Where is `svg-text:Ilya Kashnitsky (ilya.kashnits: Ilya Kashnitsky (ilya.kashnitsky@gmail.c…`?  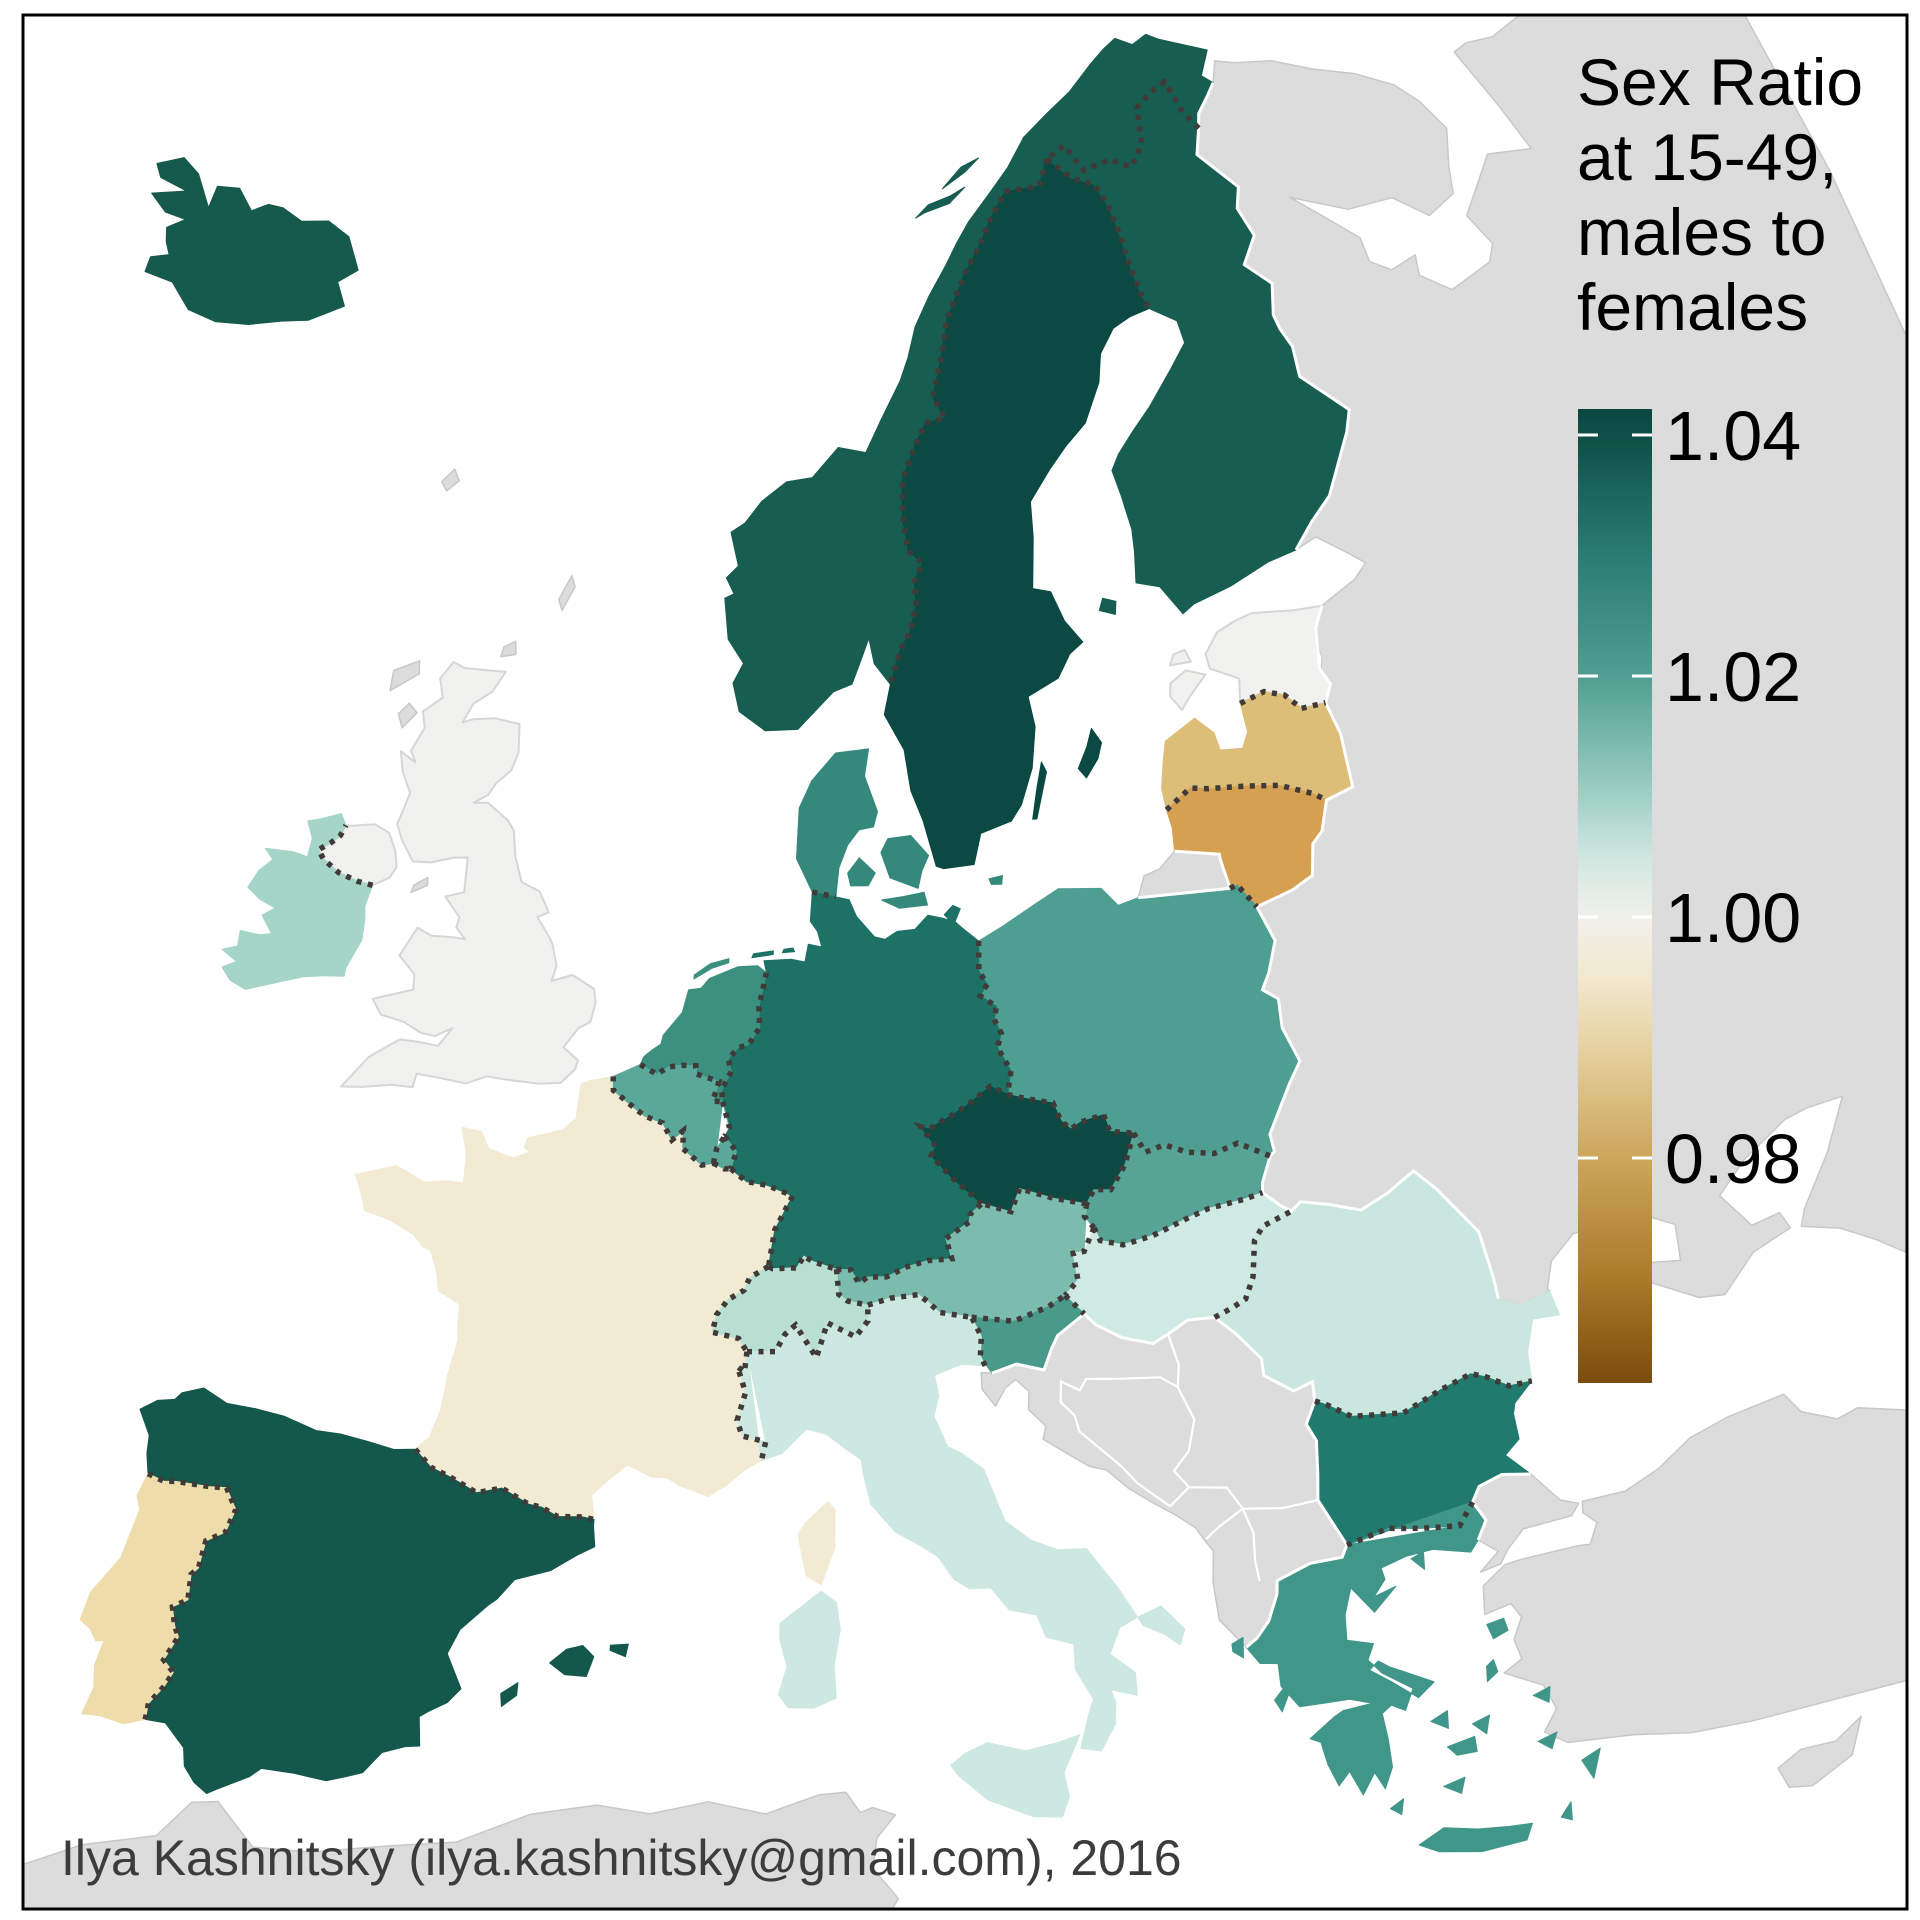
svg-text:Ilya Kashnitsky (ilya.kashnits: Ilya Kashnitsky (ilya.kashnitsky@gmail.c… is located at coordinates (621, 1858).